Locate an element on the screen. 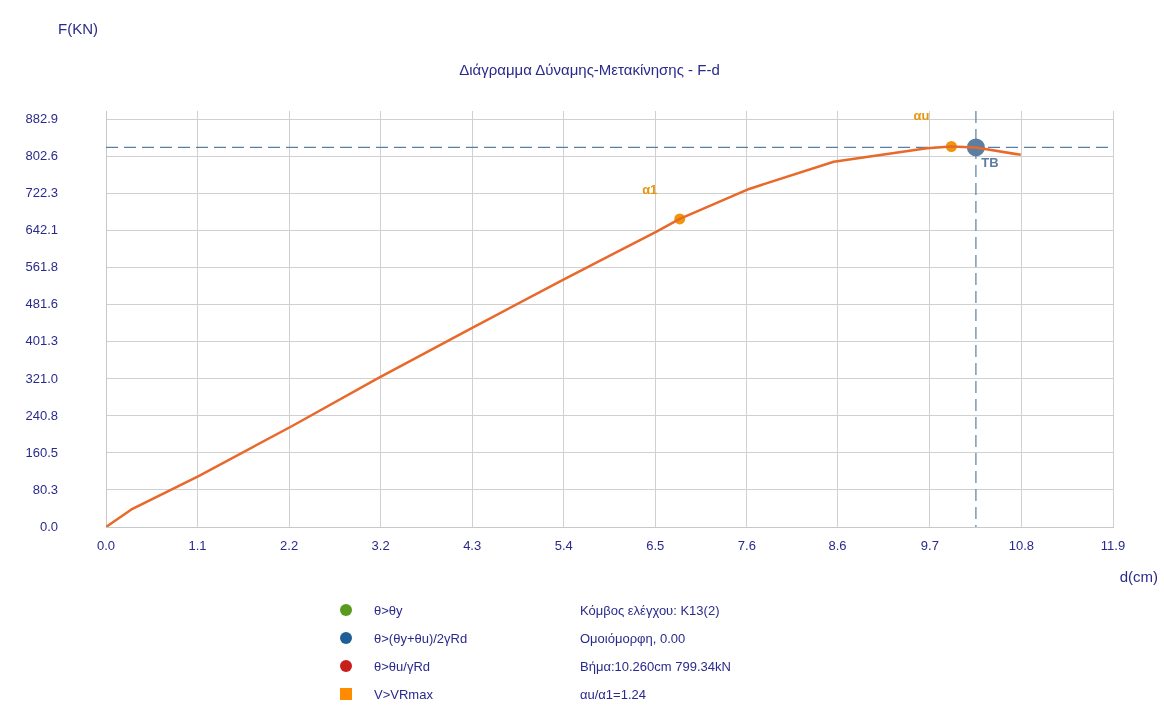  y-tick-label: 802.6 is located at coordinates (41, 156).